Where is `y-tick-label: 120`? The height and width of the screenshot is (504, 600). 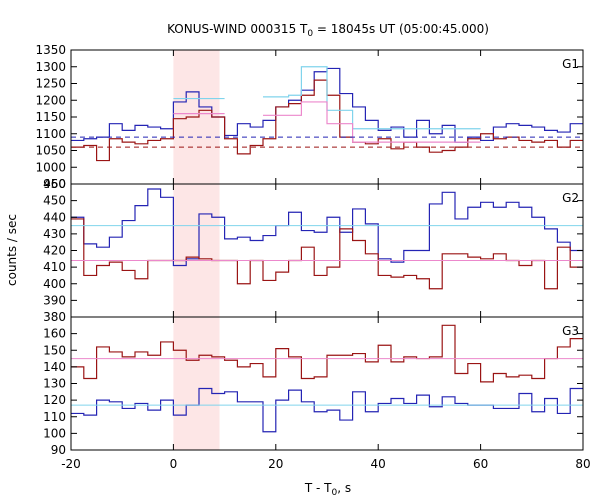 y-tick-label: 120 is located at coordinates (54, 400).